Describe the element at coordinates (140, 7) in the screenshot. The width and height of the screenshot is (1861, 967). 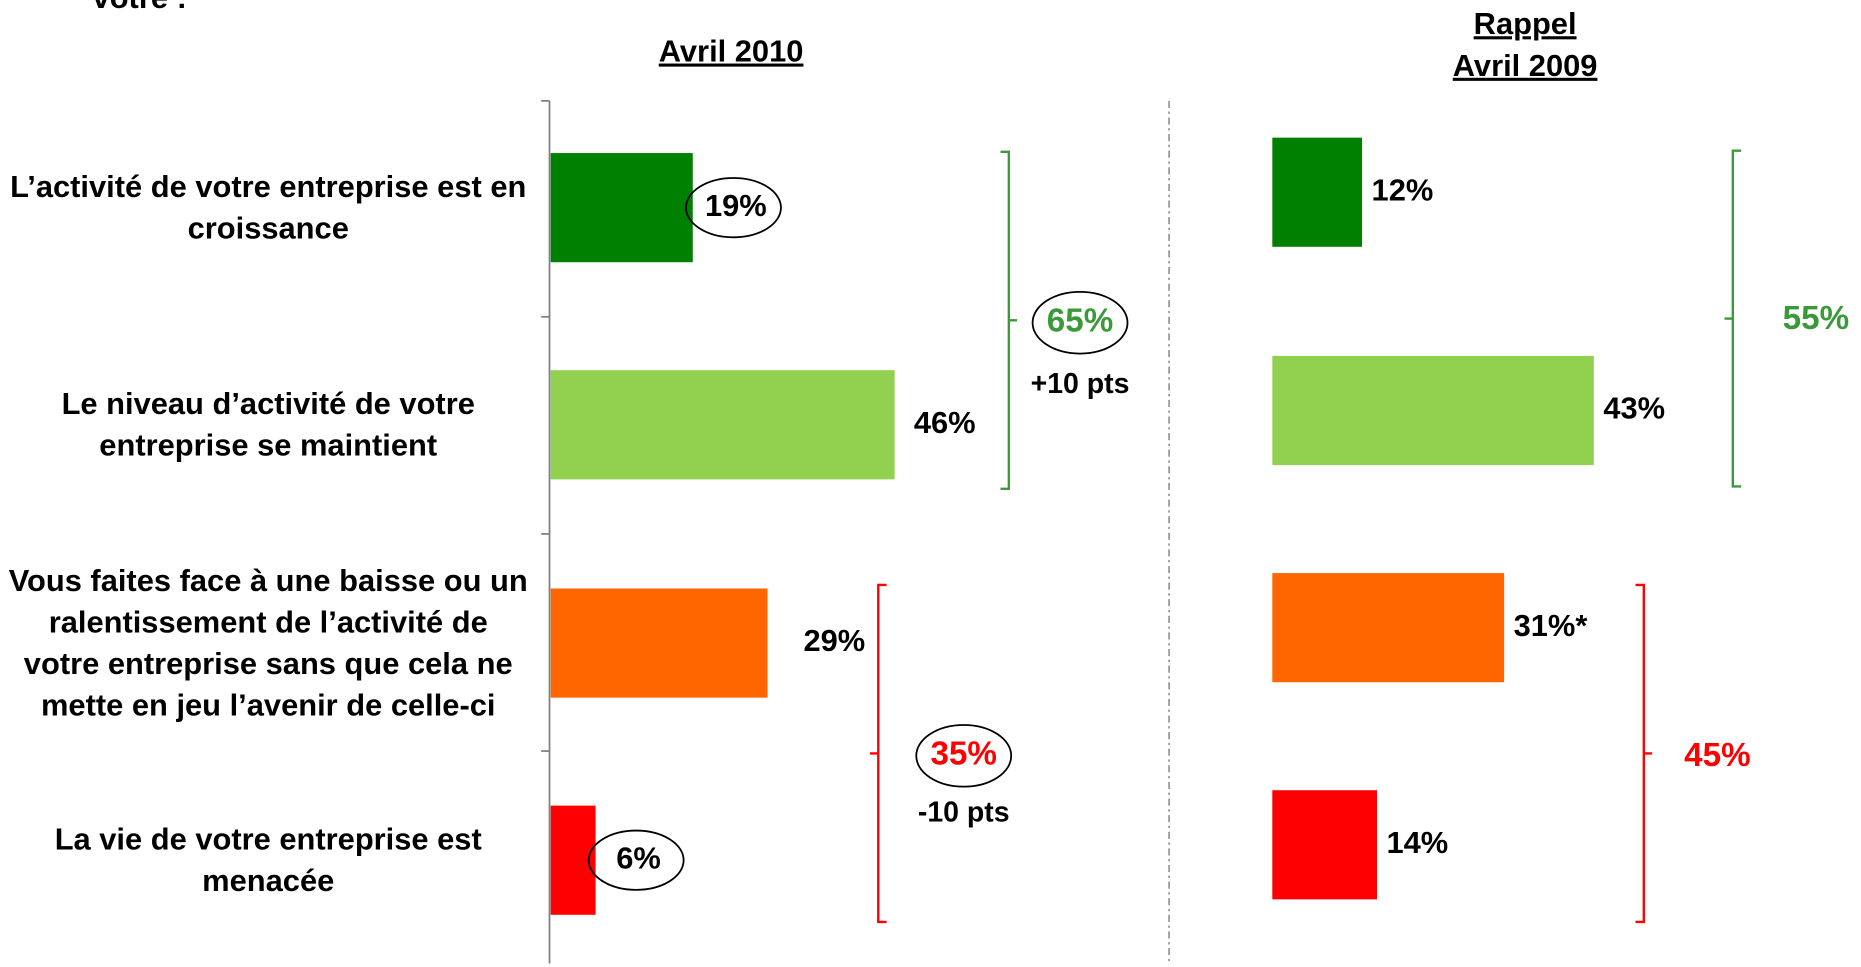
I see `question-fragment: votre :` at that location.